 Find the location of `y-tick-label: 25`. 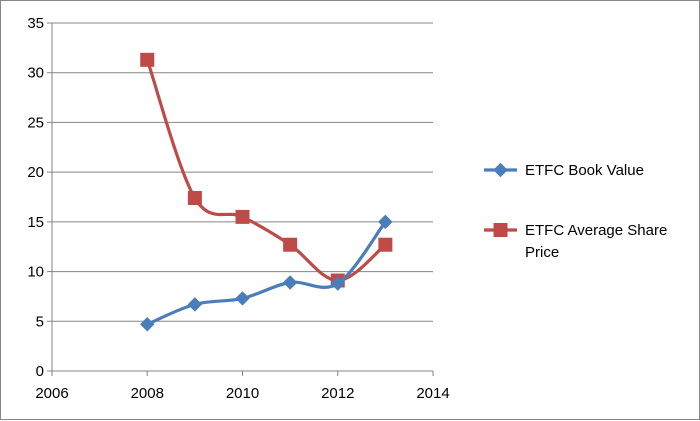

y-tick-label: 25 is located at coordinates (35, 122).